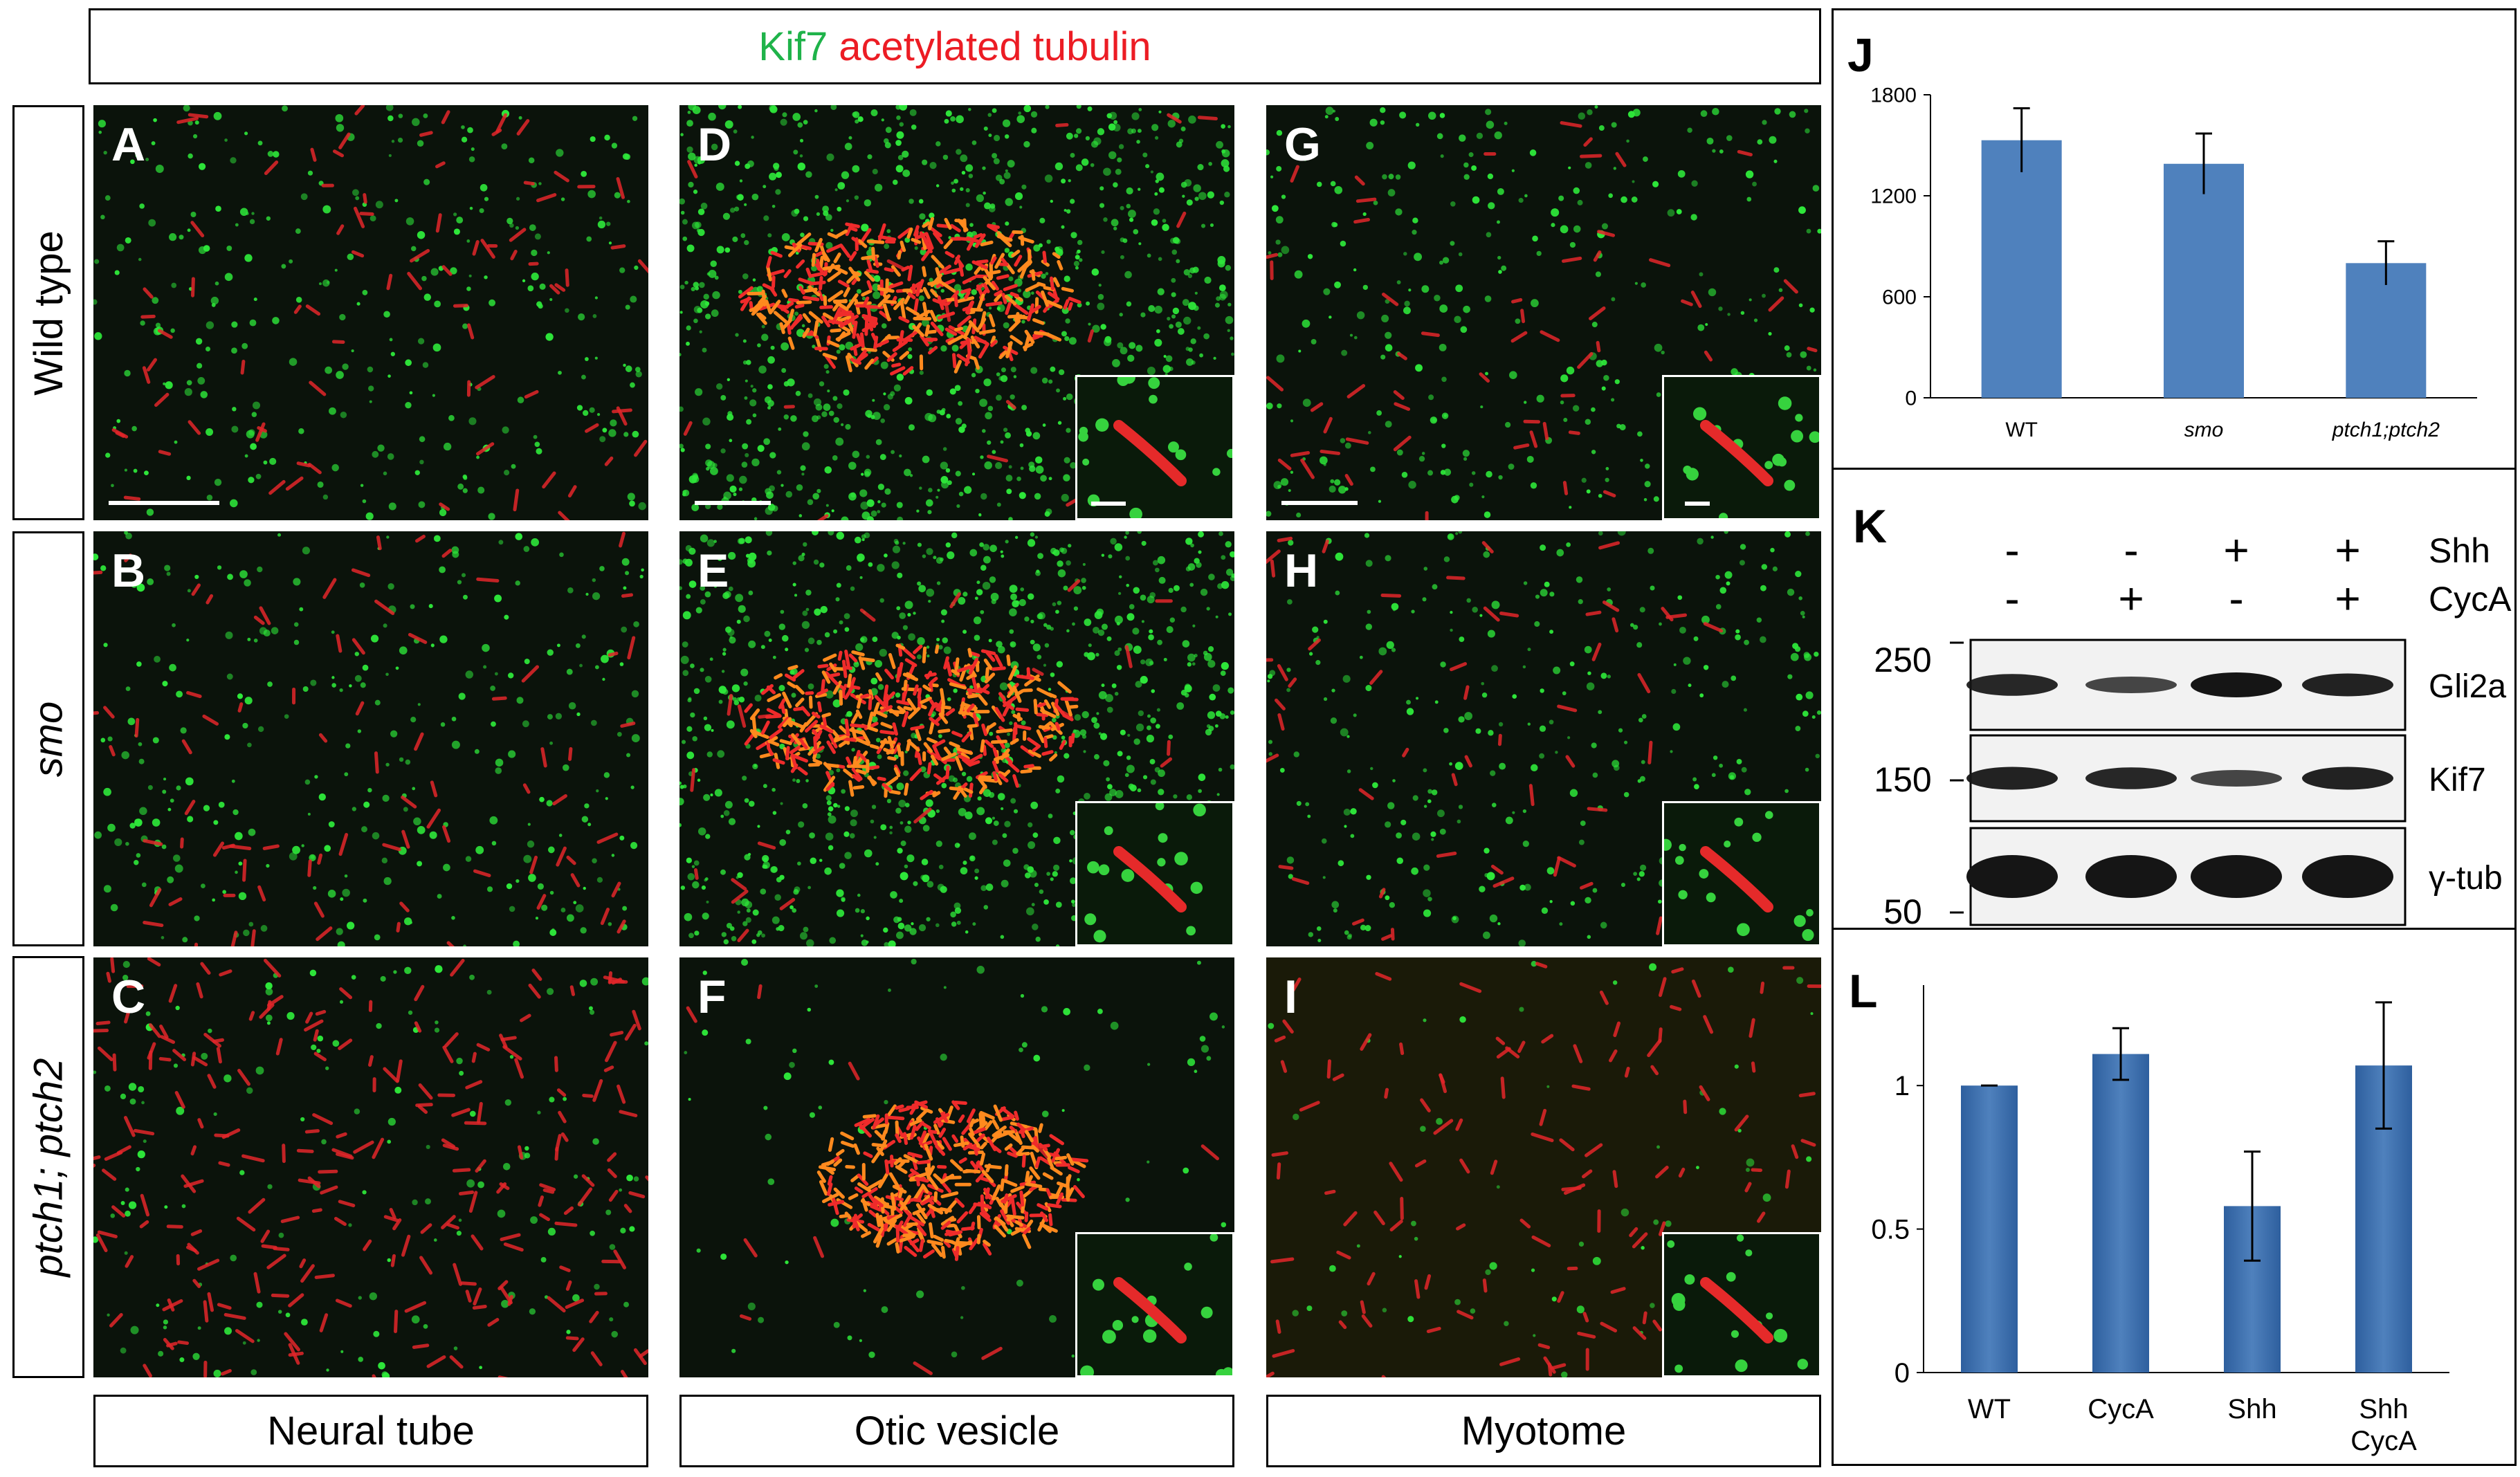 The width and height of the screenshot is (2520, 1477). What do you see at coordinates (128, 997) in the screenshot?
I see `panel-letter: C` at bounding box center [128, 997].